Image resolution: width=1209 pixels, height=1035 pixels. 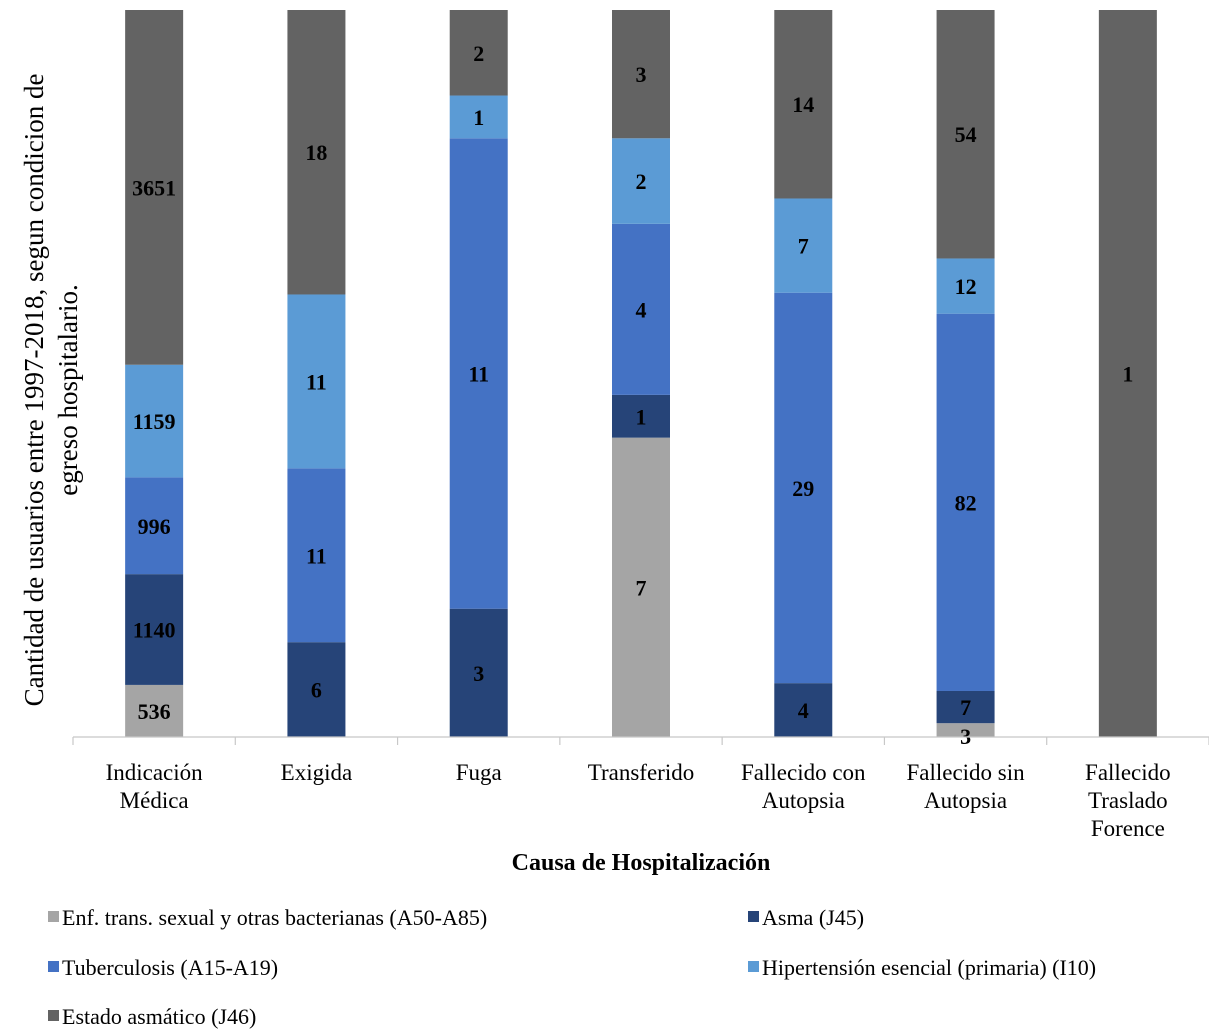 I want to click on legend-item: Tuberculosis (A15-A19), so click(x=163, y=967).